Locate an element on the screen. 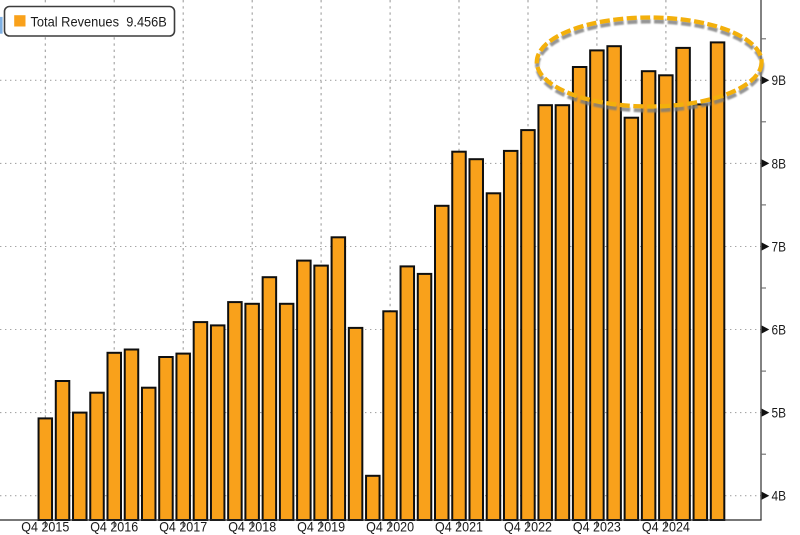 The height and width of the screenshot is (535, 800). svg-text: 6B is located at coordinates (779, 329).